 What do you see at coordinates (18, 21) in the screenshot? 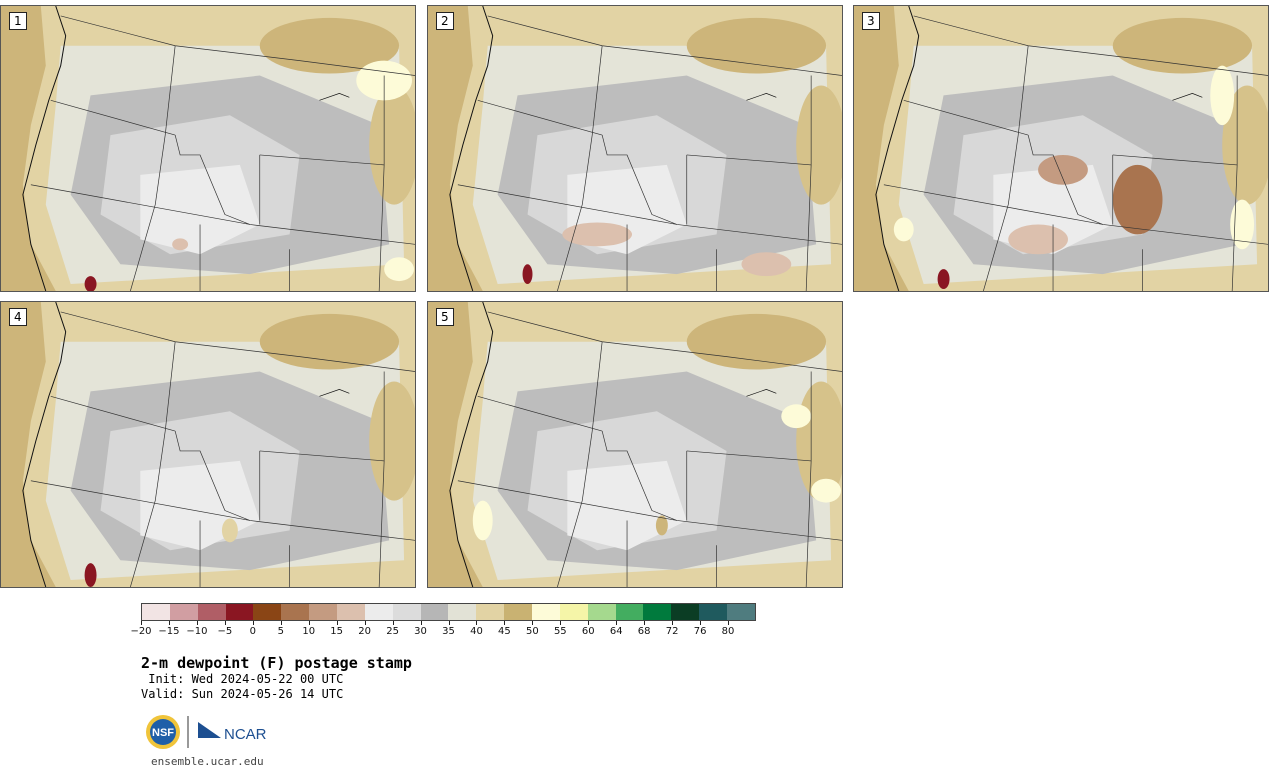
I see `stamp-number: 1` at bounding box center [18, 21].